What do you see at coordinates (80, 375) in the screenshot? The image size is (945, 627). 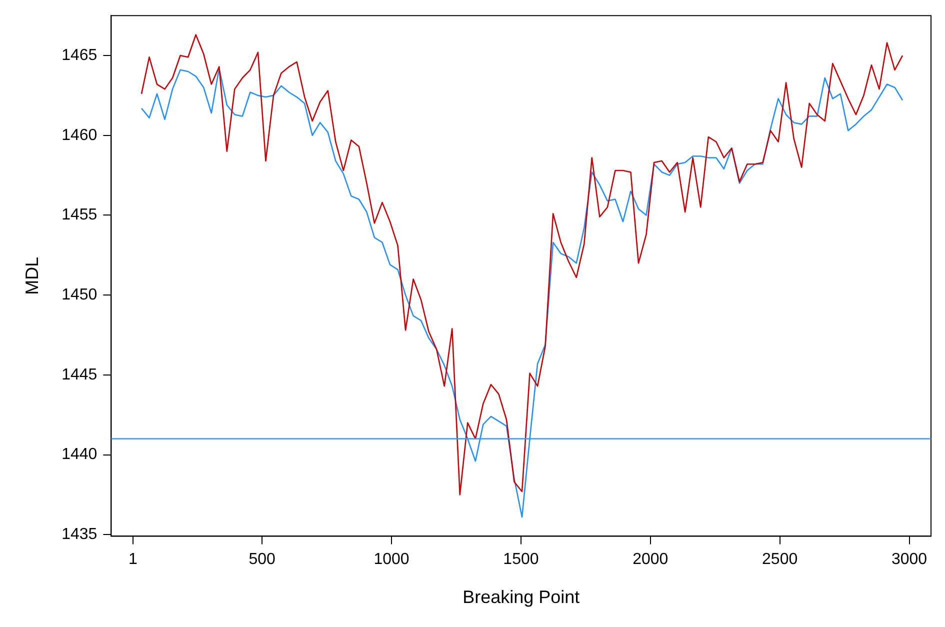 I see `y-tick-label: 1445` at bounding box center [80, 375].